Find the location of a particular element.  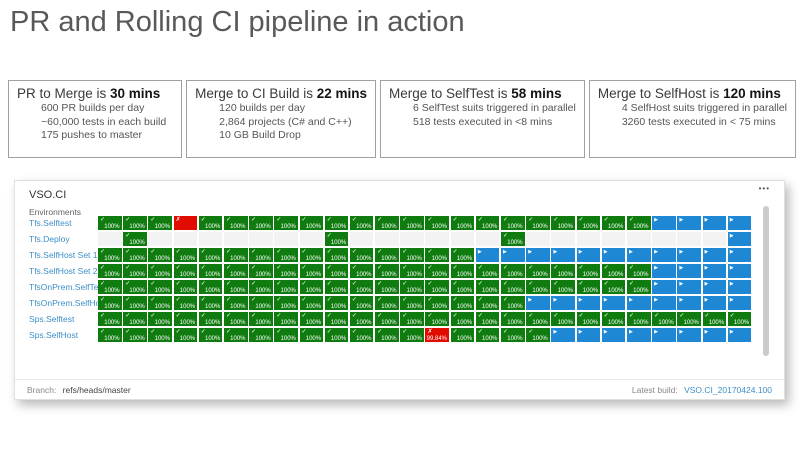

environment-label: TfsOnPrem.SelfHost is located at coordinates (68, 303).